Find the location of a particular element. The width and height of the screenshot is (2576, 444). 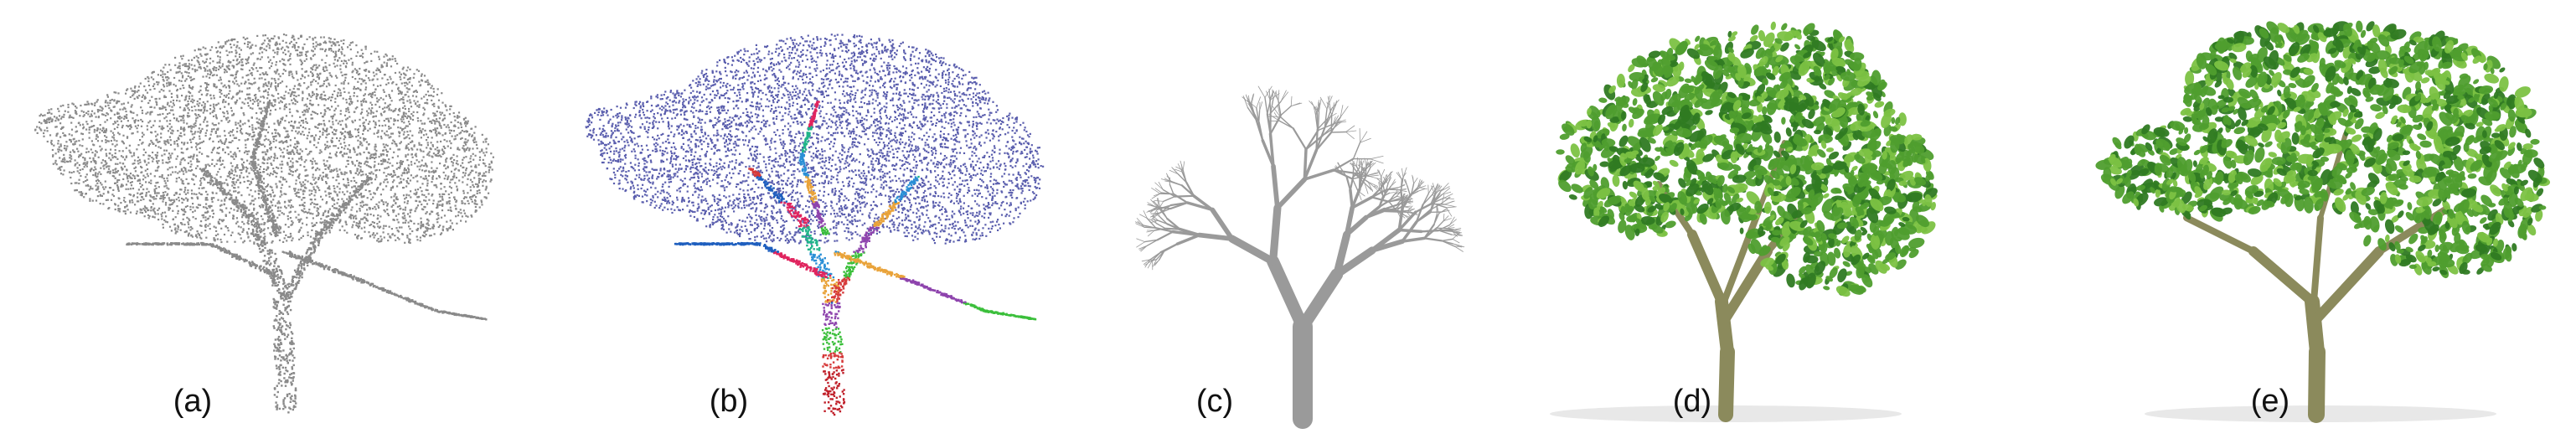

tree-render-d is located at coordinates (1744, 221).